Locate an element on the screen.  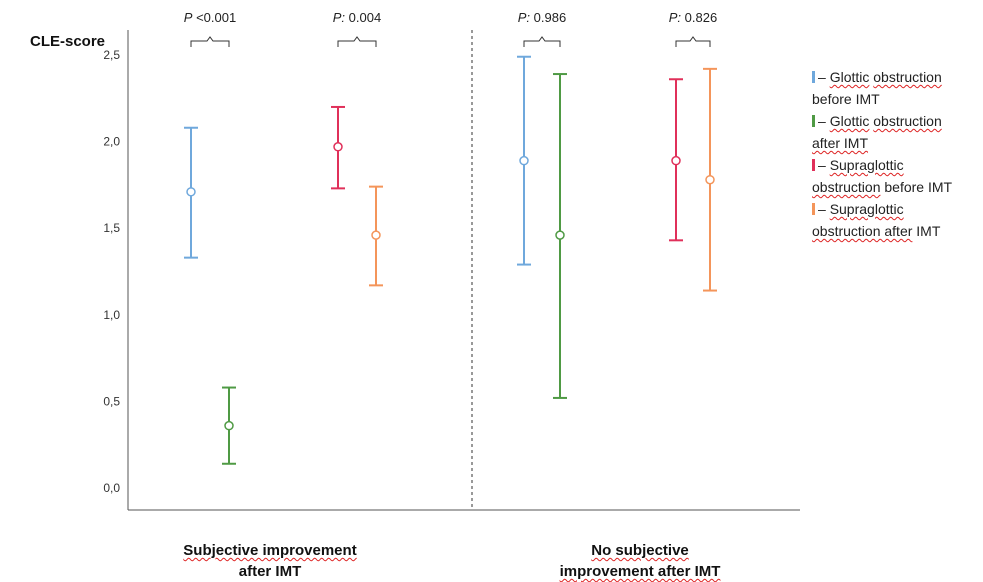
legend-item-supraglottic-after: – Supraglottic obstruction after IMT is located at coordinates (897, 220).